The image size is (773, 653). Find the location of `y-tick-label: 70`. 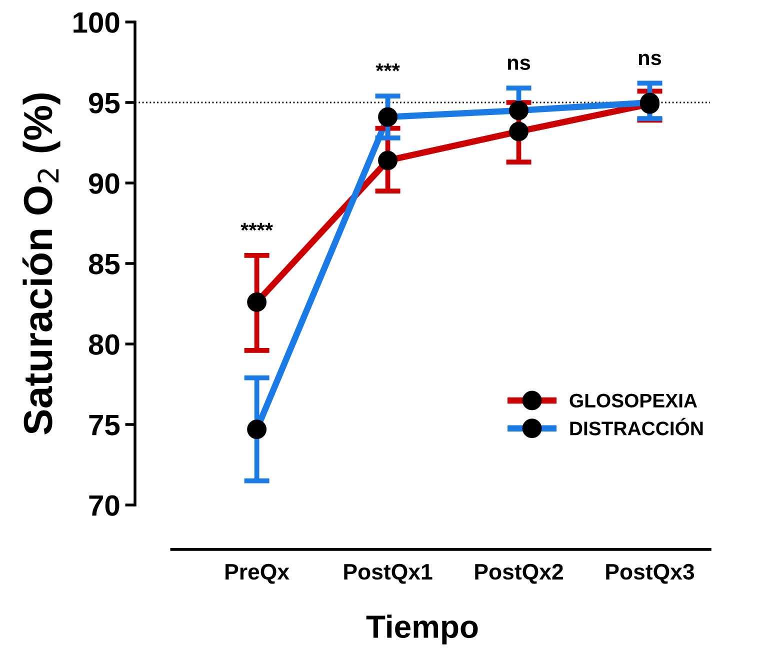

y-tick-label: 70 is located at coordinates (104, 505).